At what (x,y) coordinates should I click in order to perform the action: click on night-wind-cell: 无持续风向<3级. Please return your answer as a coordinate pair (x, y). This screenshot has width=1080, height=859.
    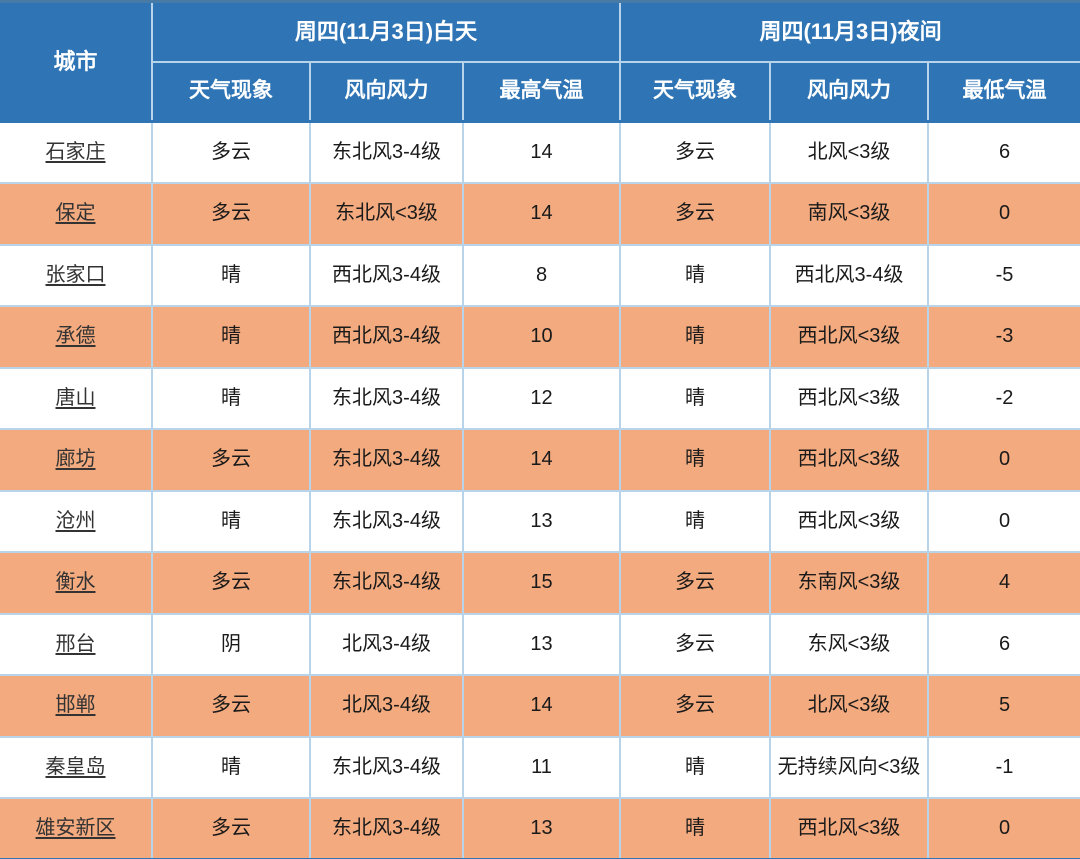
    Looking at the image, I should click on (849, 767).